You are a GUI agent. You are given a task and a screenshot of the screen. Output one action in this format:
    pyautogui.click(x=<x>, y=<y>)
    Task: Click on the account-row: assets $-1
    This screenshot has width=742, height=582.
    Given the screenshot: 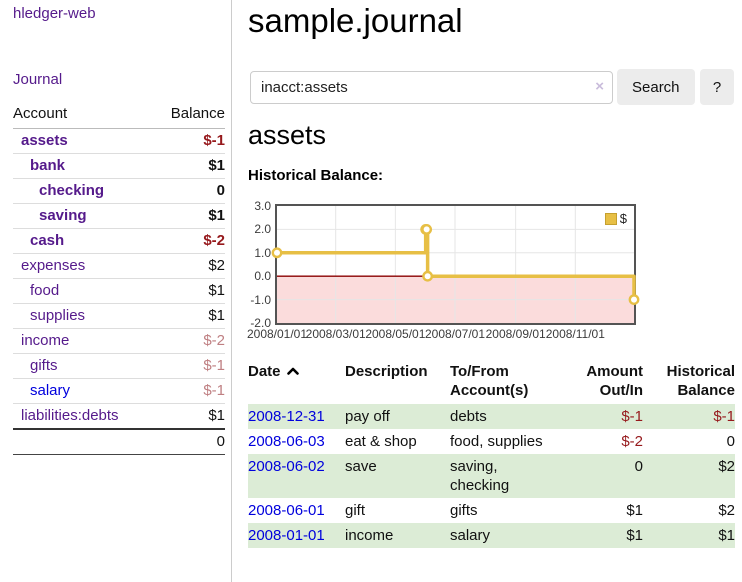 What is the action you would take?
    pyautogui.click(x=119, y=141)
    